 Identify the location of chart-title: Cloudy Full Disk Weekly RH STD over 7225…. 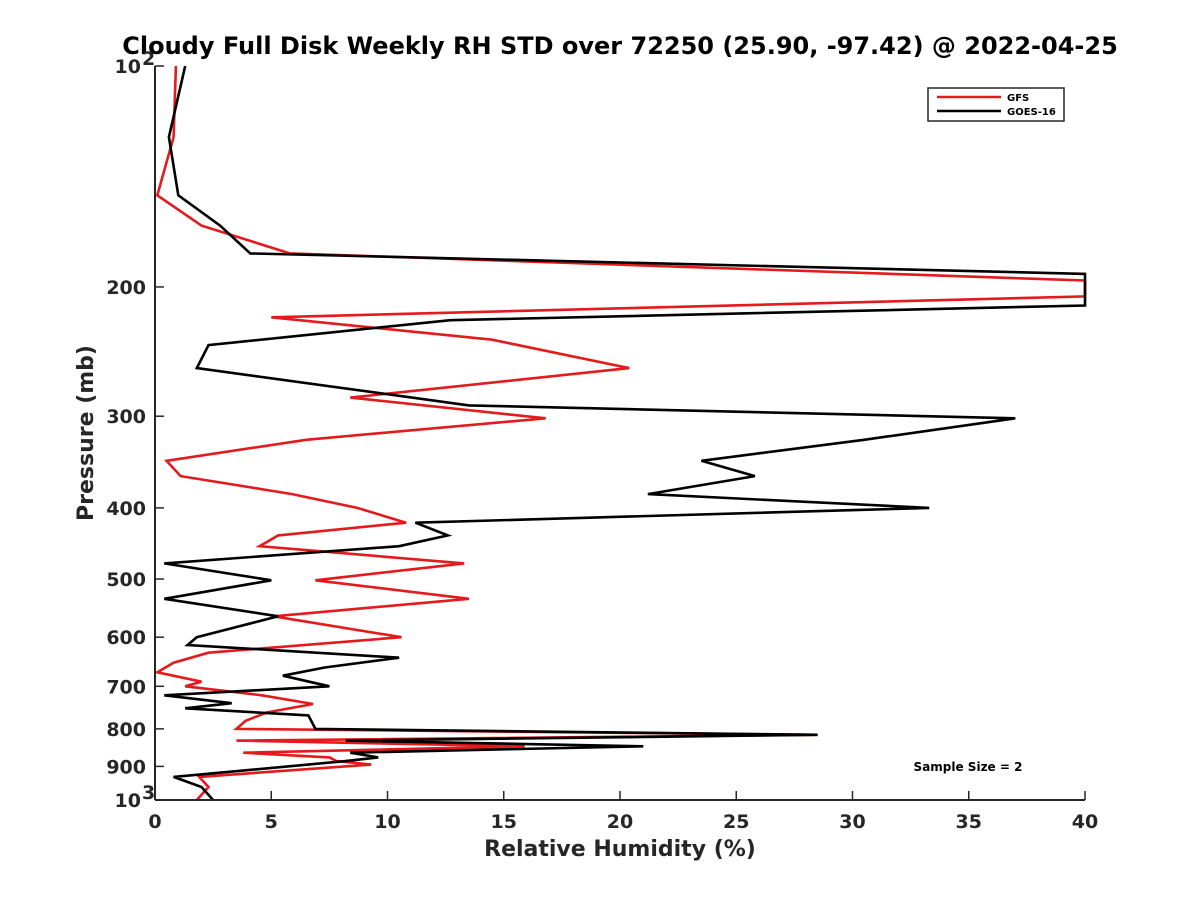
(620, 46).